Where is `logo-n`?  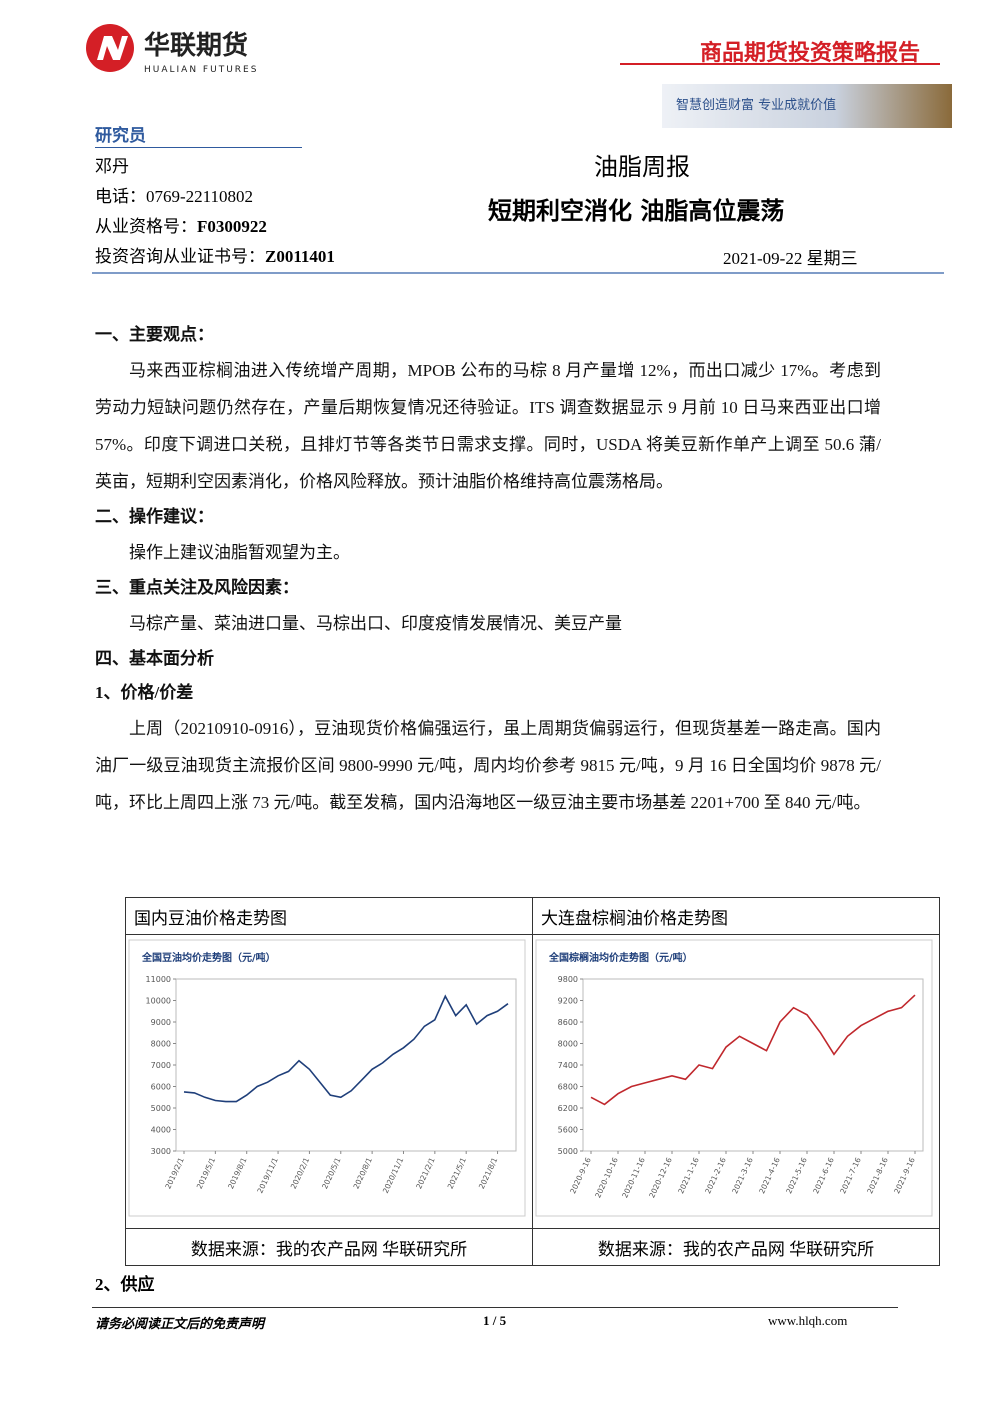 logo-n is located at coordinates (112, 48).